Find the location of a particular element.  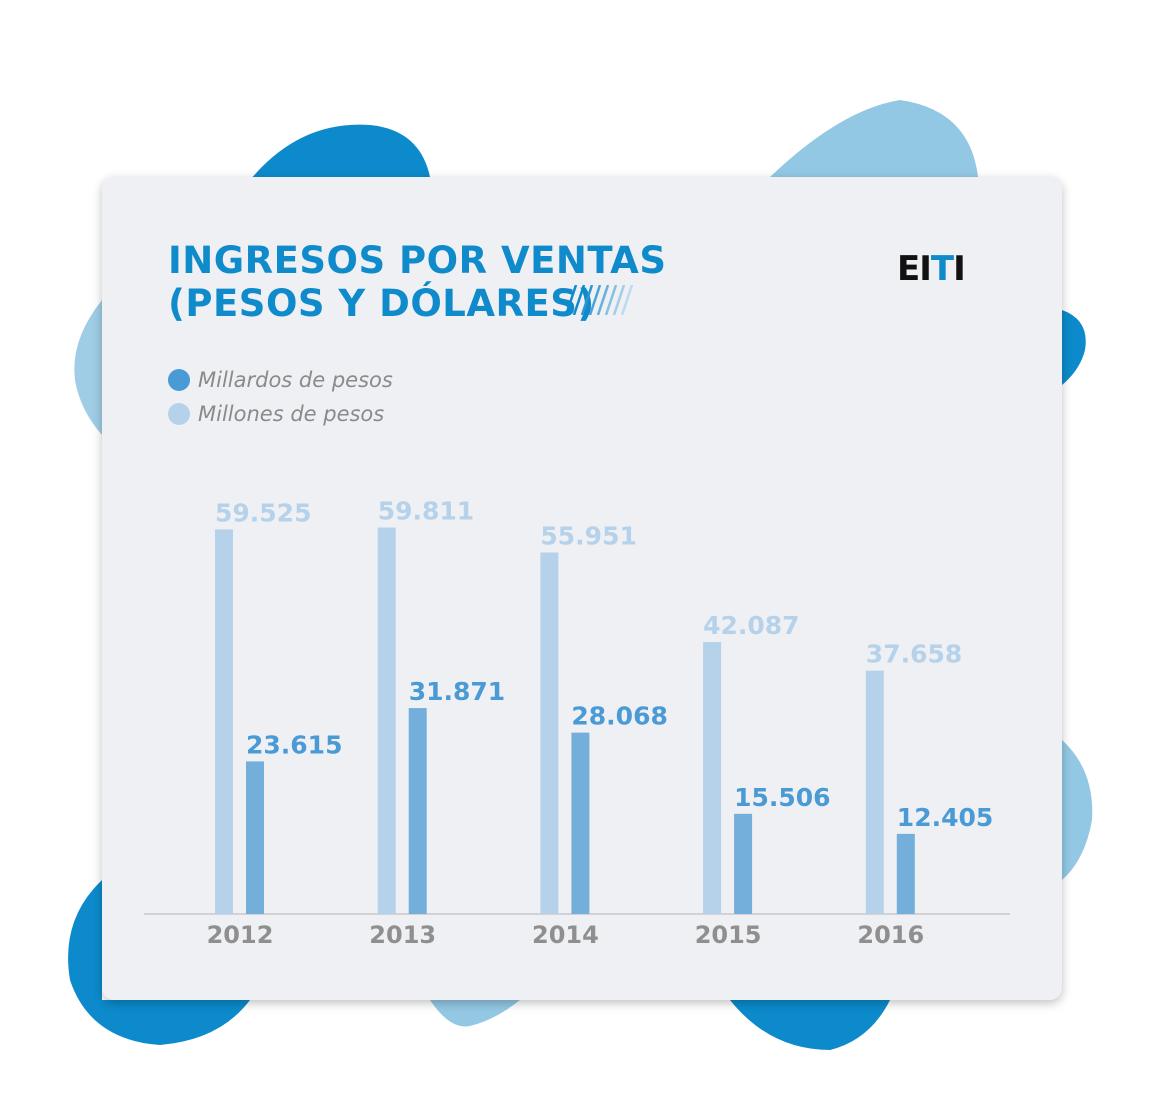

bar-2014-millones is located at coordinates (549, 733).